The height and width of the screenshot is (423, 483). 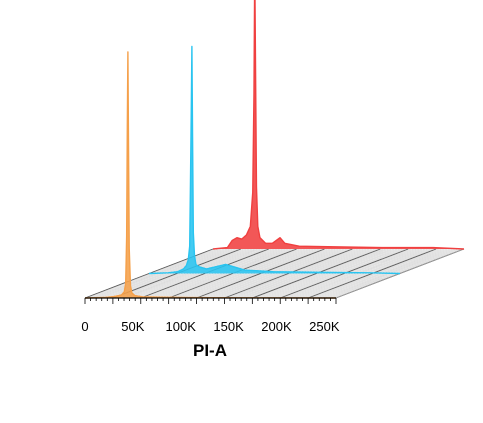 I want to click on x-tick-label: 250K, so click(x=324, y=326).